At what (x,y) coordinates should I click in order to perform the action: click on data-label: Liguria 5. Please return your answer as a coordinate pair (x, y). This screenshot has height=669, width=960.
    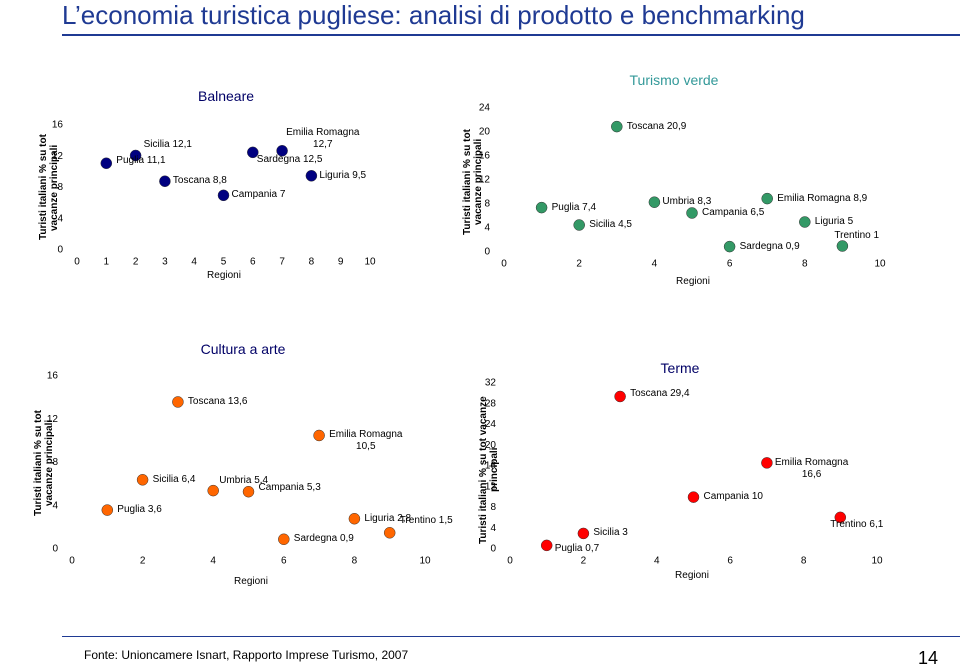
    Looking at the image, I should click on (834, 221).